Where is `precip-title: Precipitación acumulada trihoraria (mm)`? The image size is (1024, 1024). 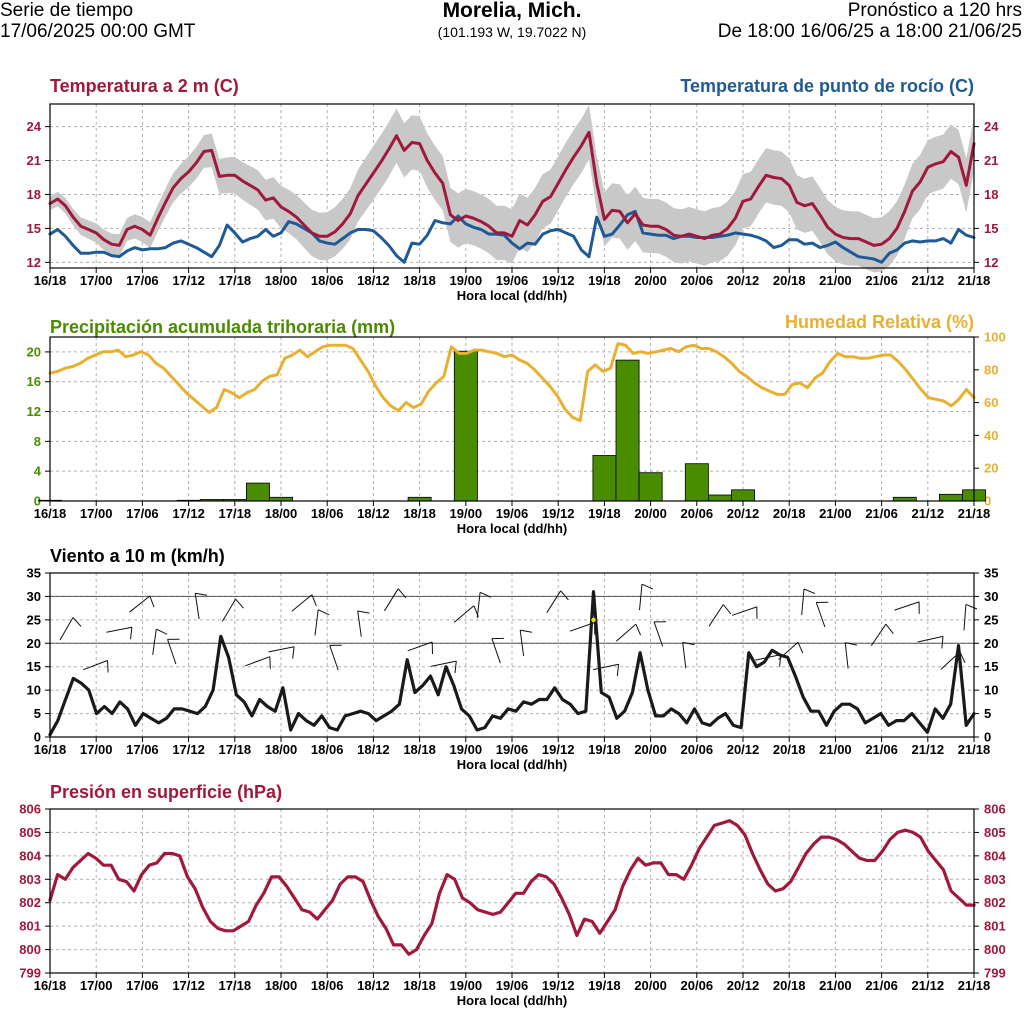
precip-title: Precipitación acumulada trihoraria (mm) is located at coordinates (222, 327).